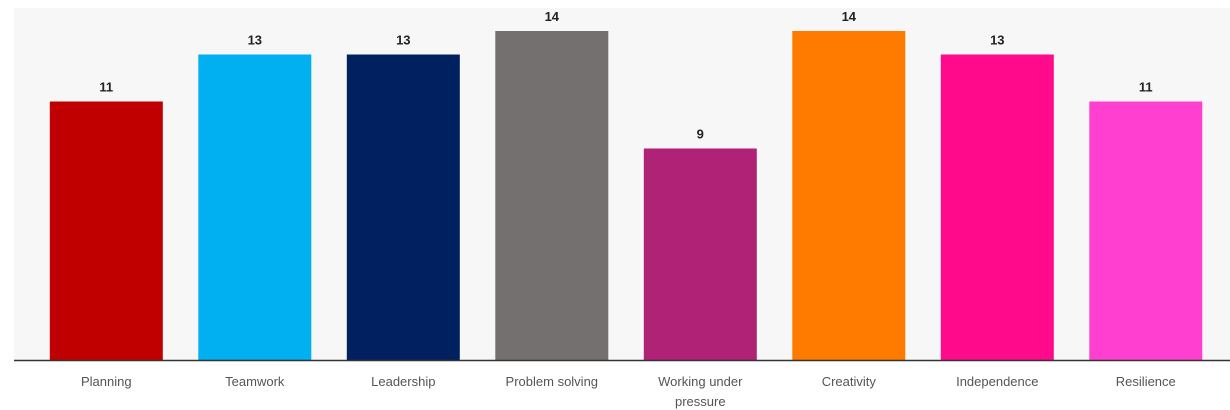 The width and height of the screenshot is (1230, 410). Describe the element at coordinates (849, 195) in the screenshot. I see `bar-creativity` at that location.